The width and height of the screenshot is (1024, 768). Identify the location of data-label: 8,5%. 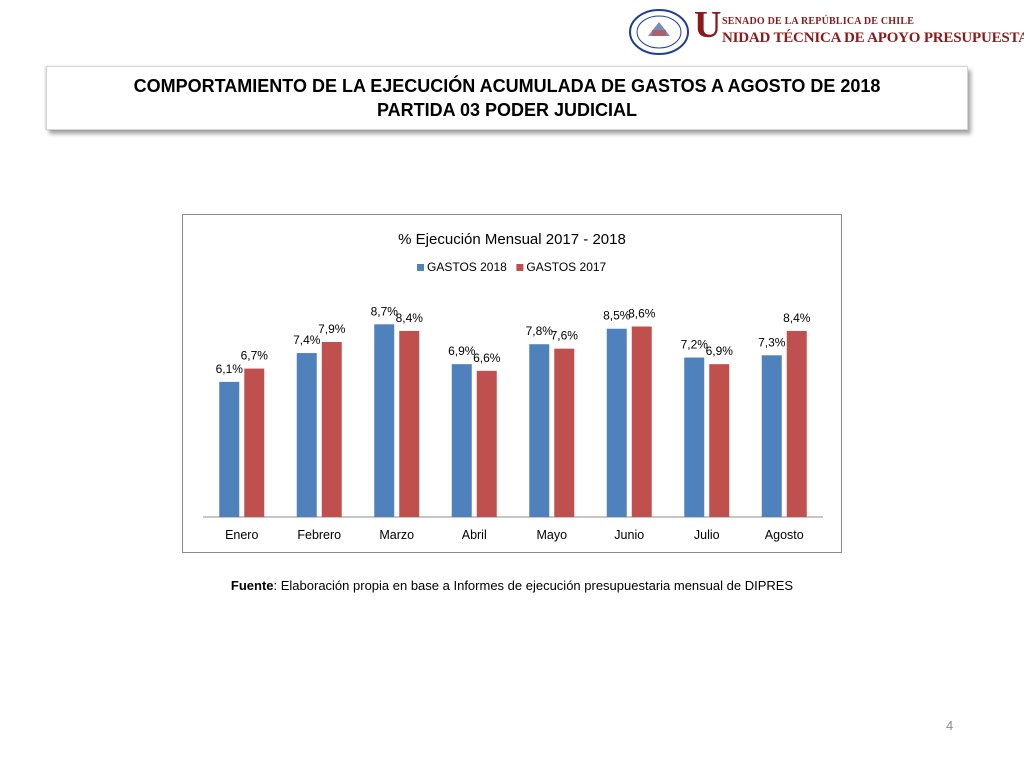
(617, 316).